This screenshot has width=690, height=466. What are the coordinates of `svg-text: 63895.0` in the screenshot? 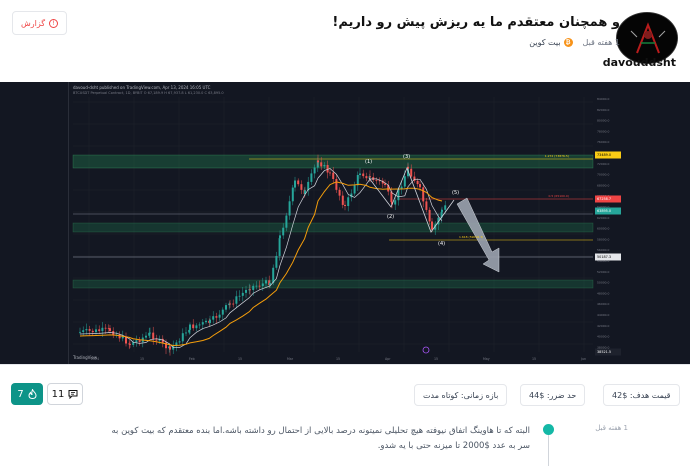 It's located at (604, 211).